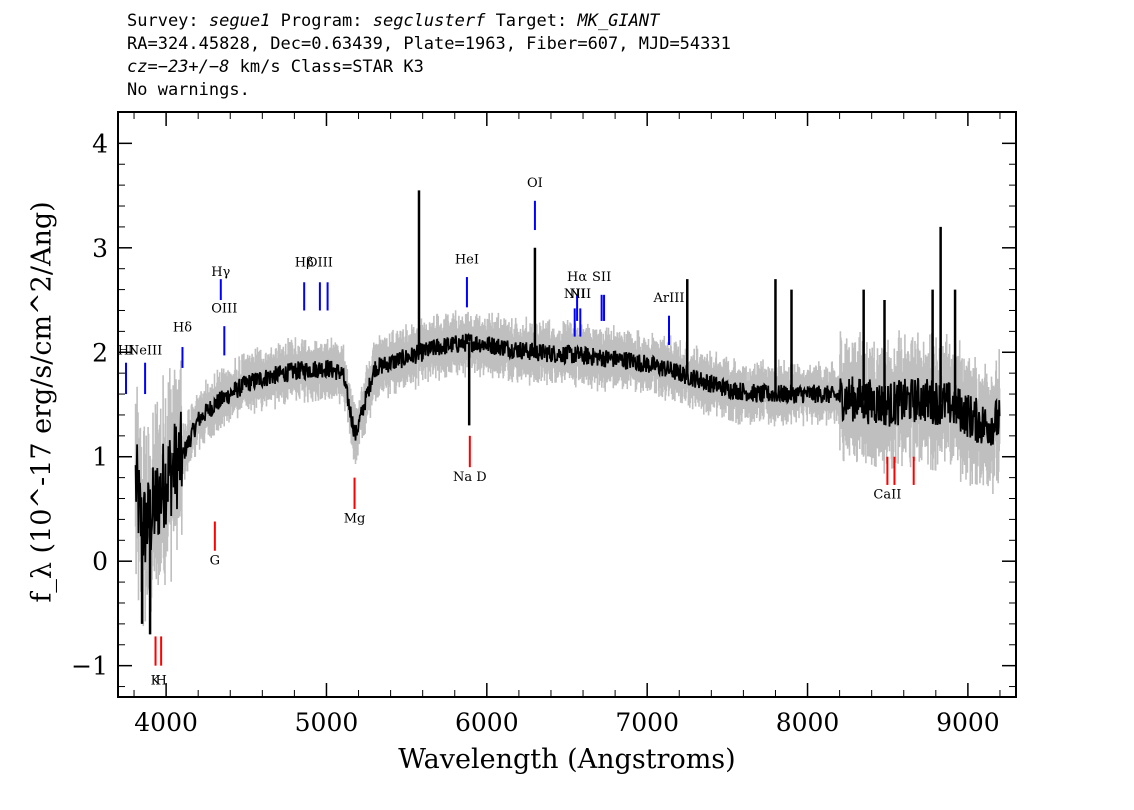 This screenshot has width=1134, height=810. I want to click on emission-line-label: Hγ, so click(220, 272).